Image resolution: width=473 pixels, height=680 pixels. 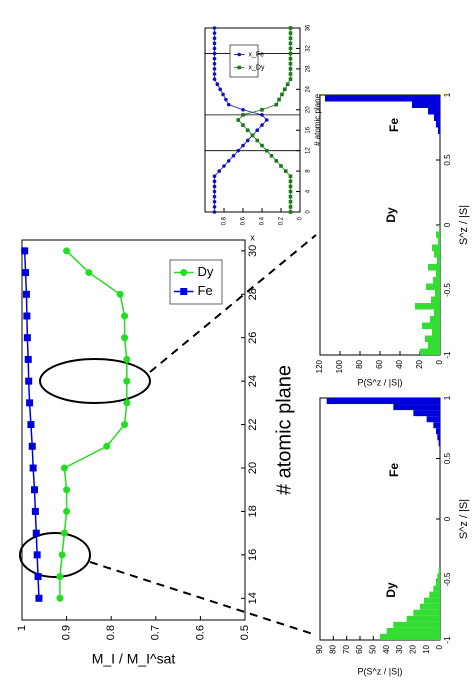 I want to click on y-tick-label: 40, so click(x=386, y=648).